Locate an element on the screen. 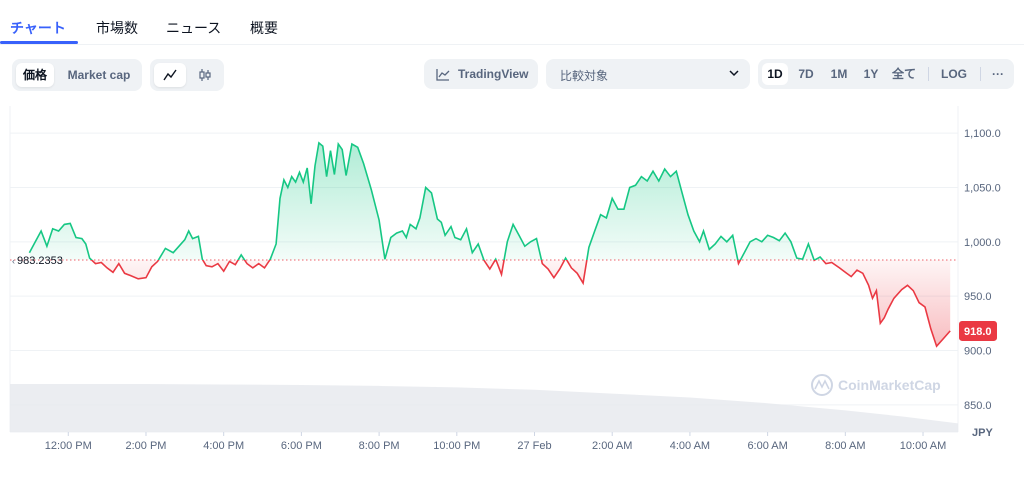 The image size is (1024, 480). time-range-selector: 1D 7D 1M 1Y 全て LOG ··· is located at coordinates (886, 74).